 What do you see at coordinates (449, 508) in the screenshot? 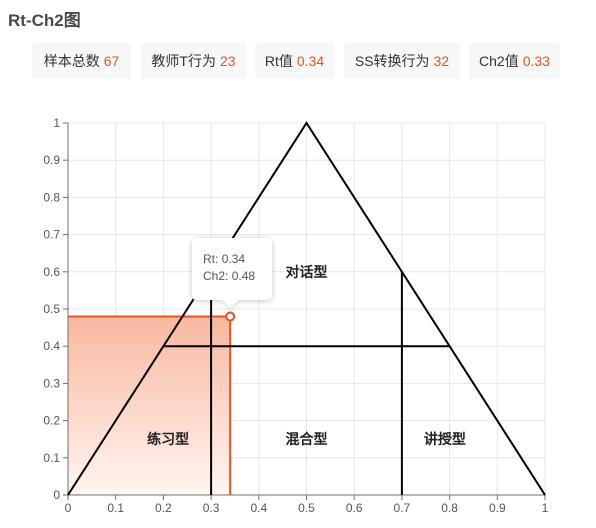
I see `x-tick-label: 0.8` at bounding box center [449, 508].